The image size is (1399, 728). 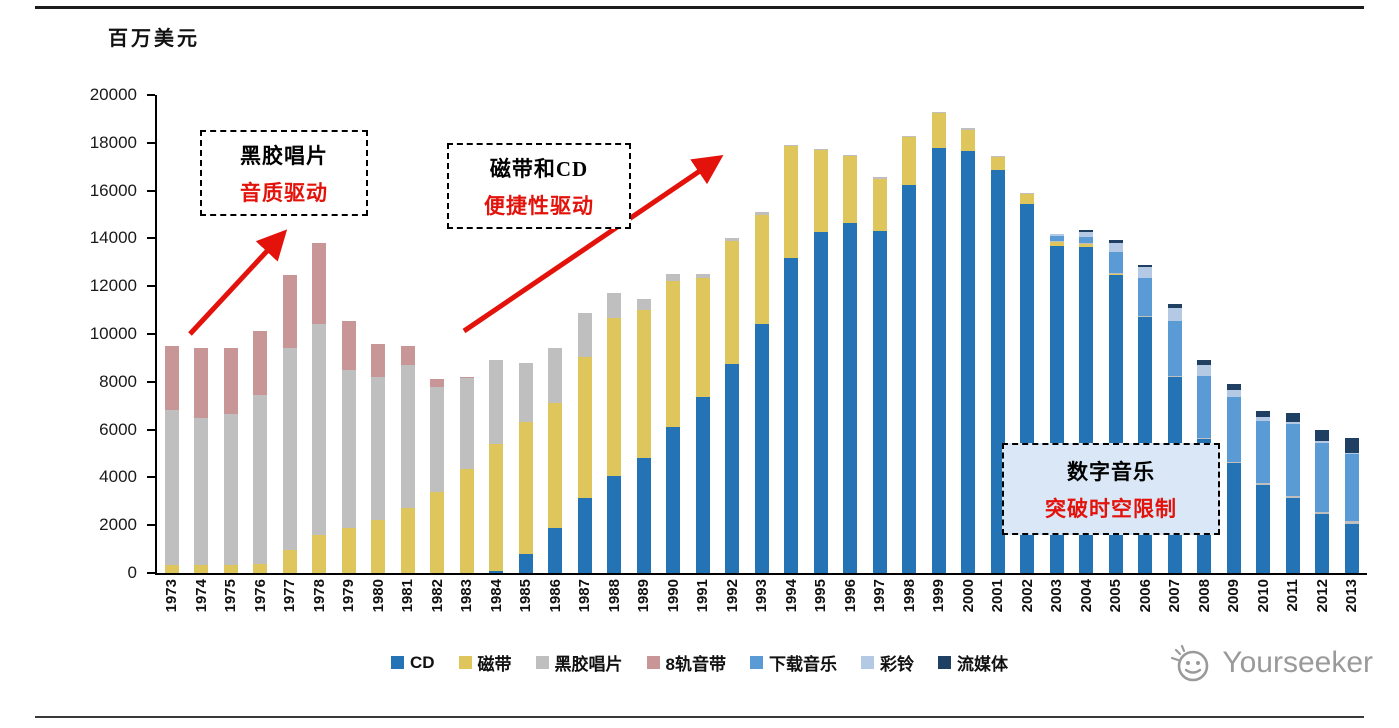 I want to click on x-tick-label: 1986, so click(x=555, y=596).